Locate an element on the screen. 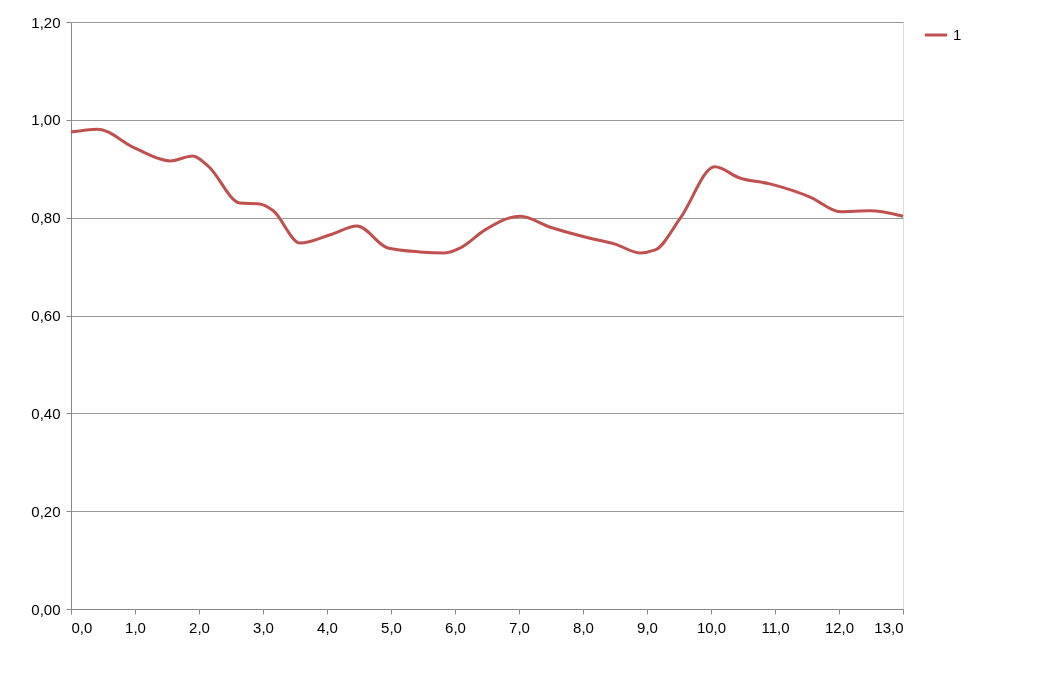 The image size is (1042, 679). y-tick-label: 0,60 is located at coordinates (46, 315).